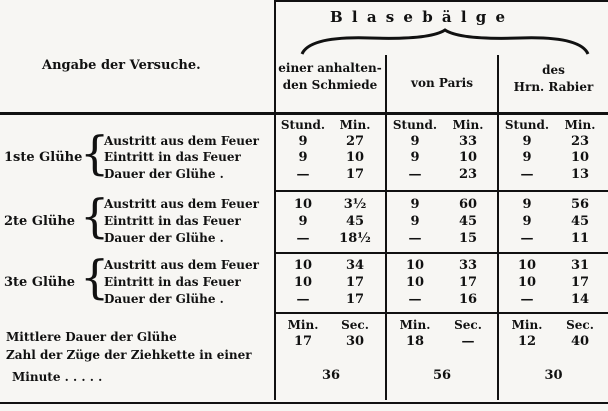  I want to click on col-header-2: von Paris, so click(442, 83).